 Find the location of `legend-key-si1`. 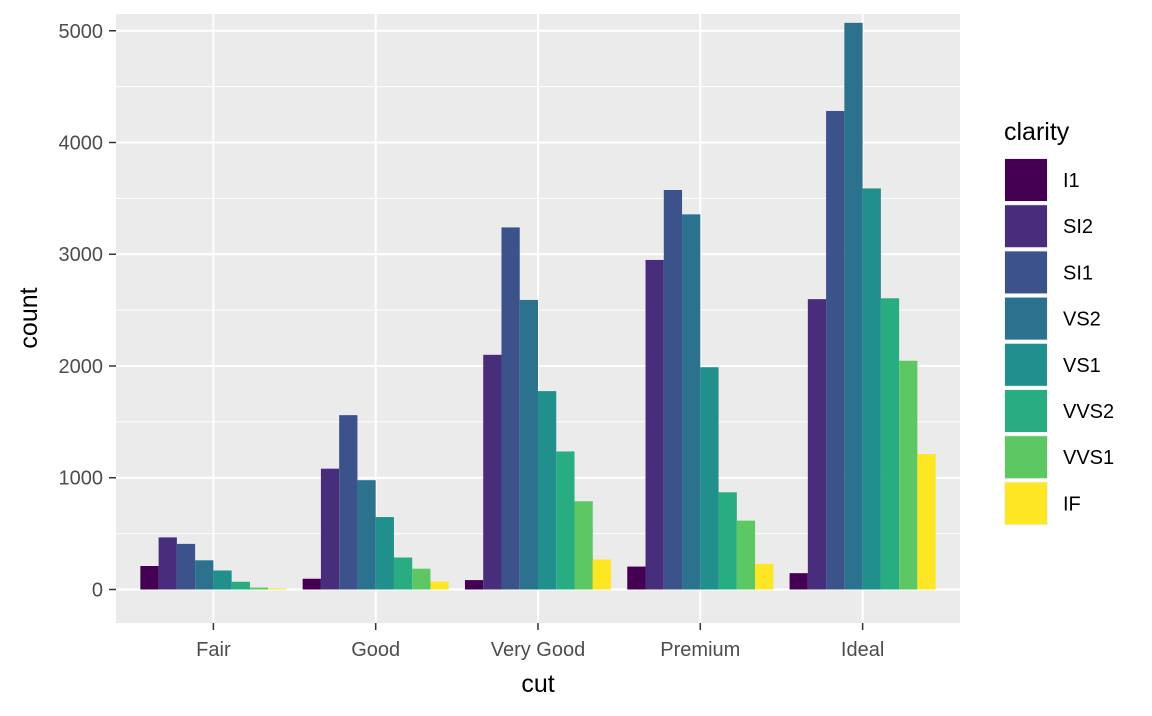

legend-key-si1 is located at coordinates (1026, 272).